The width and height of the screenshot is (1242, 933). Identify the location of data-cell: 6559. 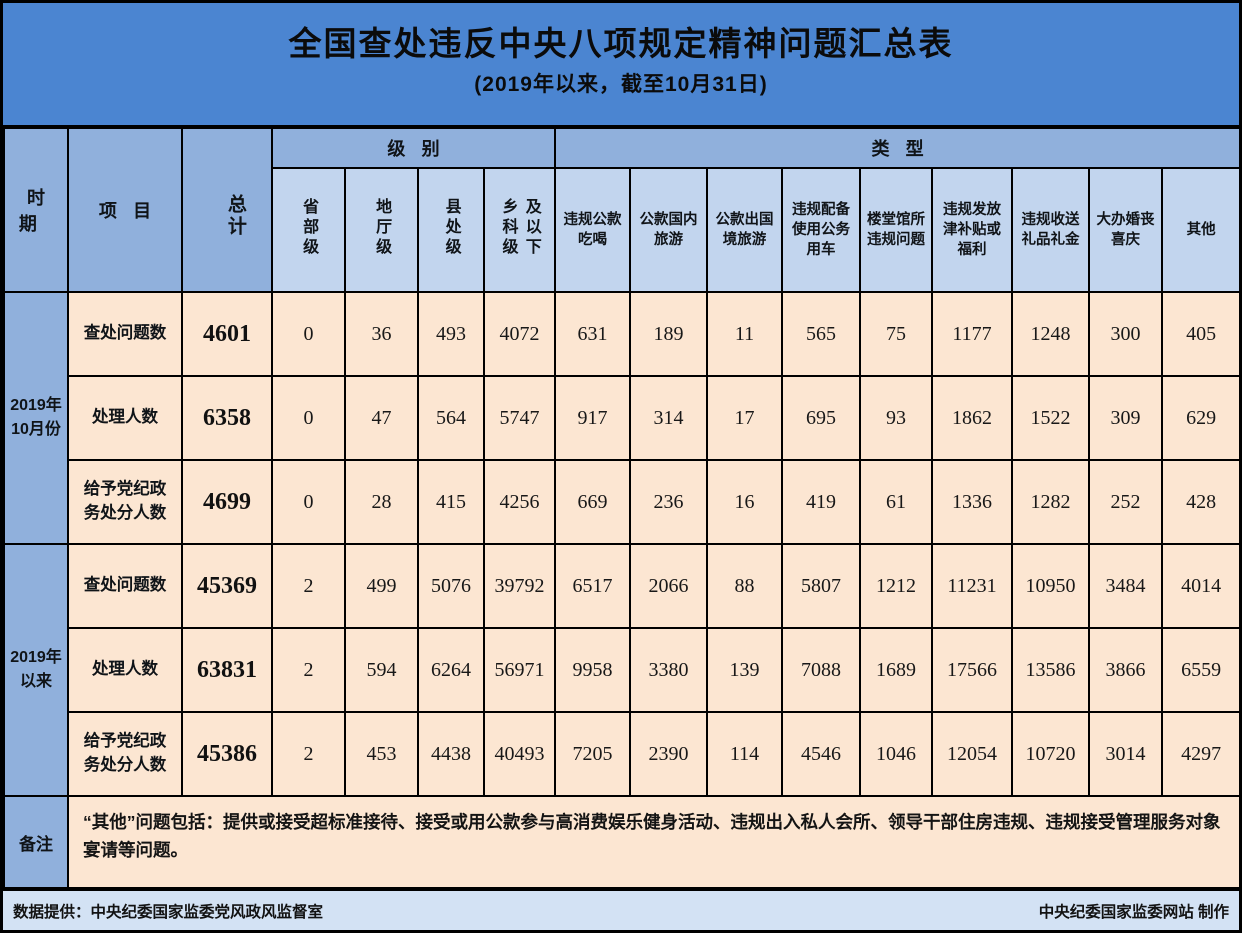
(1201, 670).